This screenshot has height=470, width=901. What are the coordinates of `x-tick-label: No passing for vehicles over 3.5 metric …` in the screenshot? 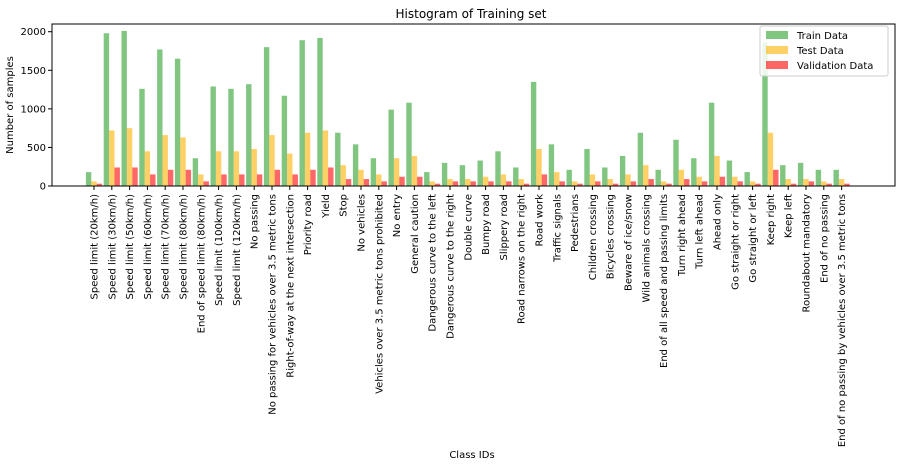 It's located at (273, 304).